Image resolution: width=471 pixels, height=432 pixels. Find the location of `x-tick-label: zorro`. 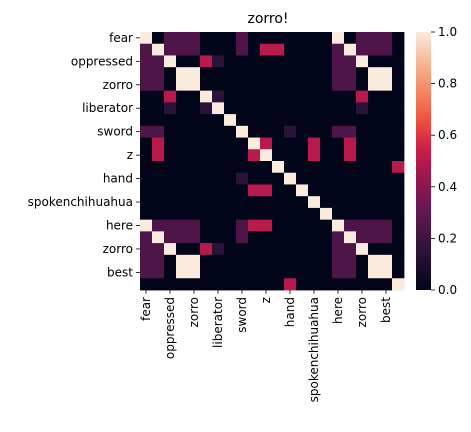

x-tick-label: zorro is located at coordinates (362, 312).